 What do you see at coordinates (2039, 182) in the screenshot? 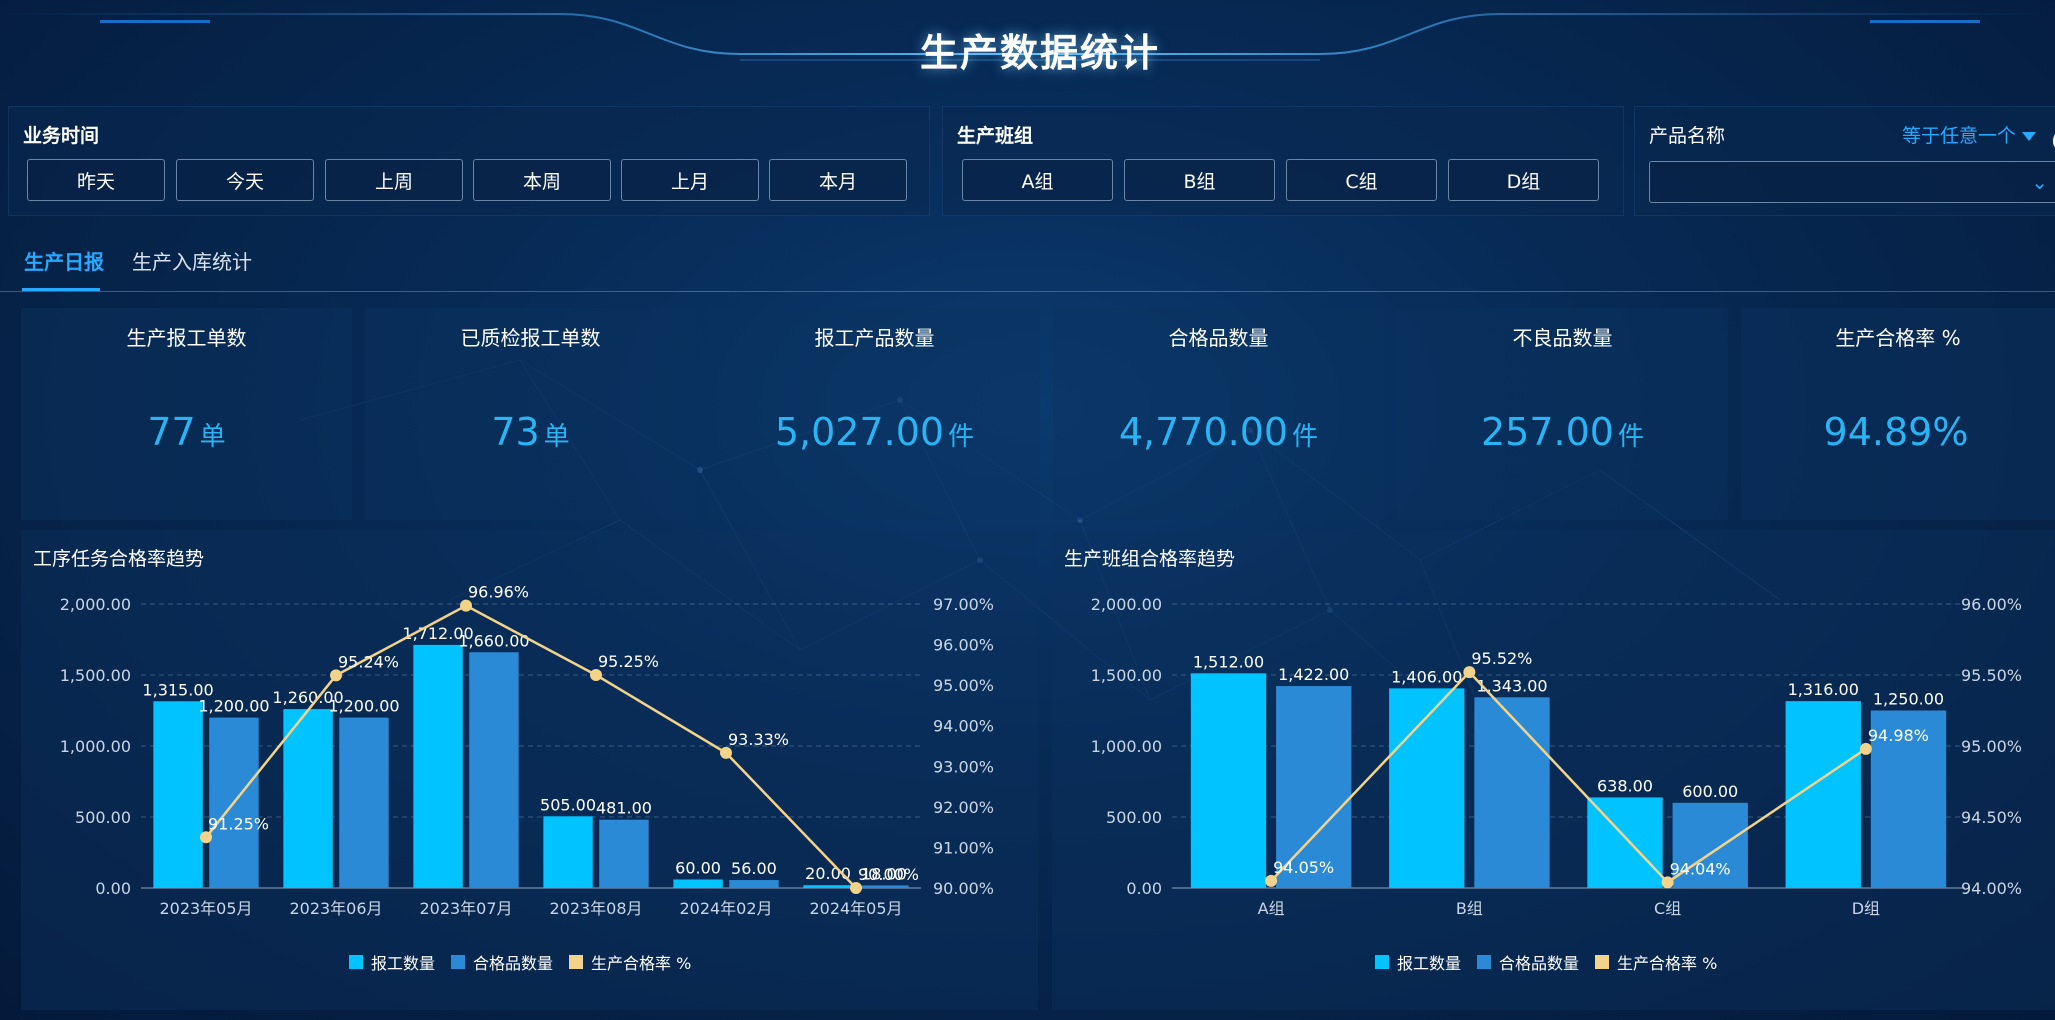
I see `chevron-down-icon: ⌄` at bounding box center [2039, 182].